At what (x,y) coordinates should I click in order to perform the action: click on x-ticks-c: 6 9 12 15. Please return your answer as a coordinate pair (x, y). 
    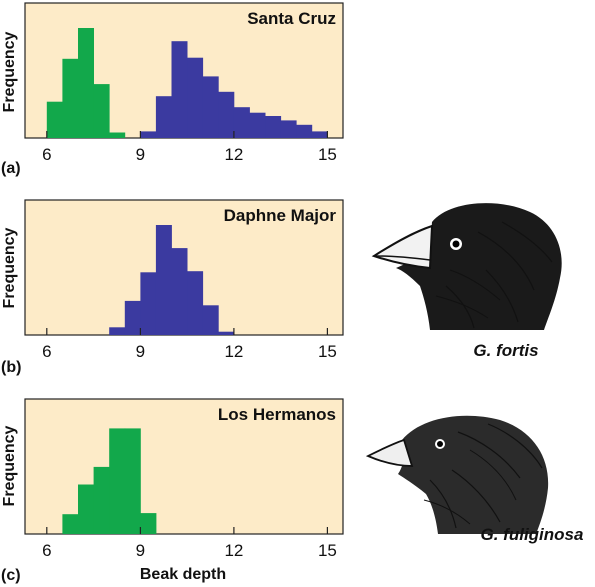
    Looking at the image, I should click on (189, 543).